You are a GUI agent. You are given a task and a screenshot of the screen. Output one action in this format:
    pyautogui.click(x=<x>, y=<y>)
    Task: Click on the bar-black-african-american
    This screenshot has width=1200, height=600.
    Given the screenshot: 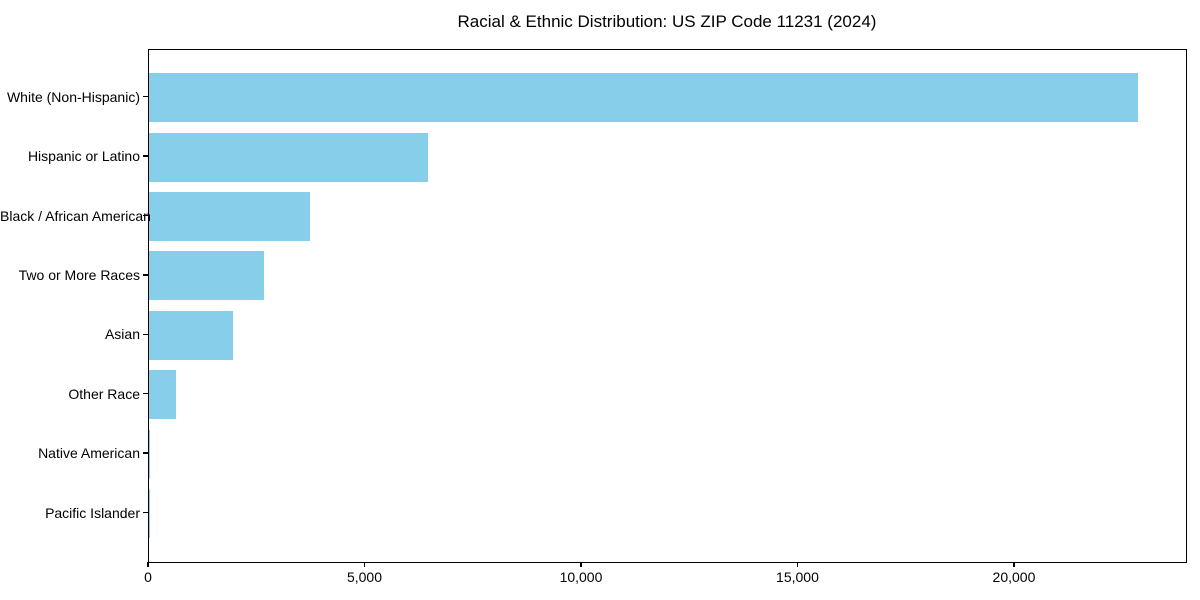 What is the action you would take?
    pyautogui.click(x=230, y=216)
    